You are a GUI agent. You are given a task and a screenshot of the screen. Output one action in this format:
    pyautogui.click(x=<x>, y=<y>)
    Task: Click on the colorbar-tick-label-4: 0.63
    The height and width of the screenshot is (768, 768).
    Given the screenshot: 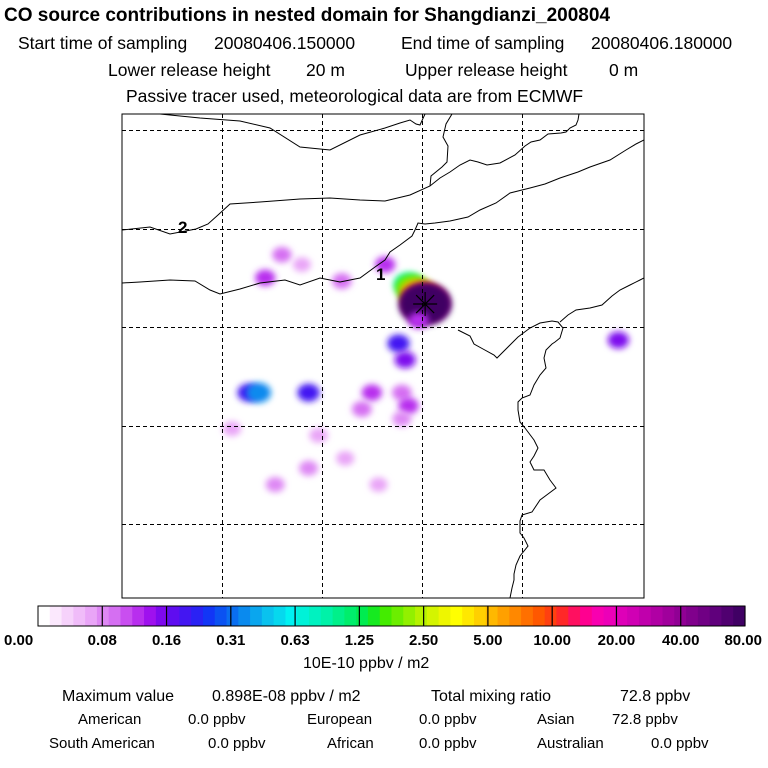 What is the action you would take?
    pyautogui.click(x=294, y=640)
    